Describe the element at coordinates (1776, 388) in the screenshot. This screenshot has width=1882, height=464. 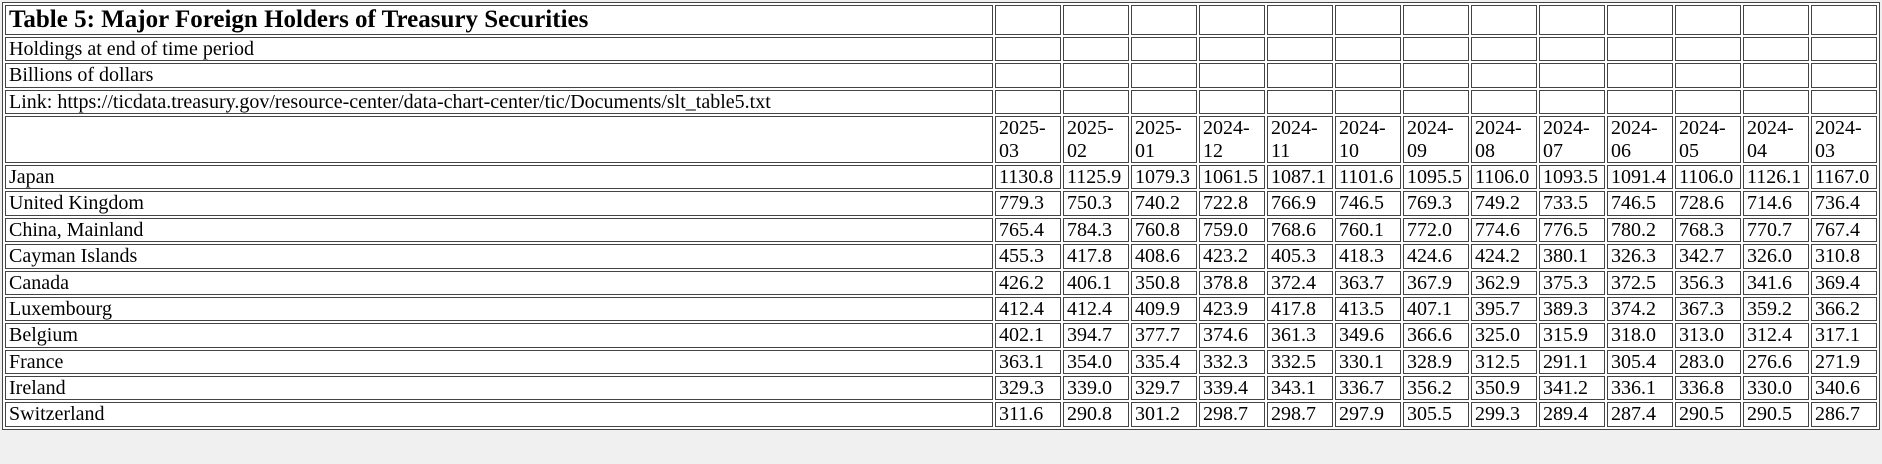
I see `value-cell: 330.0` at that location.